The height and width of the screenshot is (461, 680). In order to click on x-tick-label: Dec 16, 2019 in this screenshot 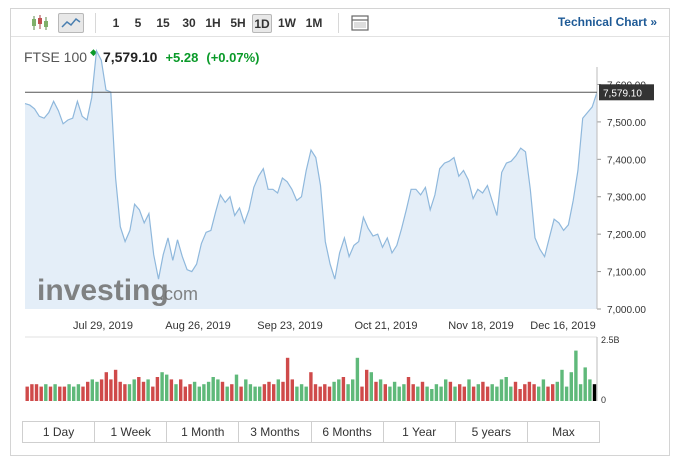, I will do `click(562, 326)`.